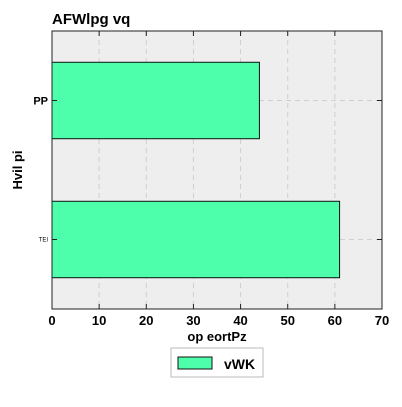 The height and width of the screenshot is (407, 402). What do you see at coordinates (217, 336) in the screenshot?
I see `x-axis-label: op eortPz` at bounding box center [217, 336].